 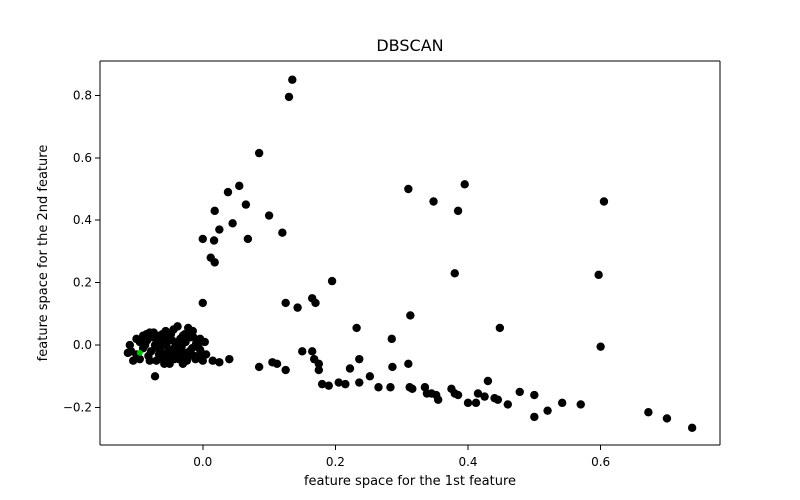 What do you see at coordinates (410, 481) in the screenshot?
I see `x-axis-label: feature space for the 1st feature` at bounding box center [410, 481].